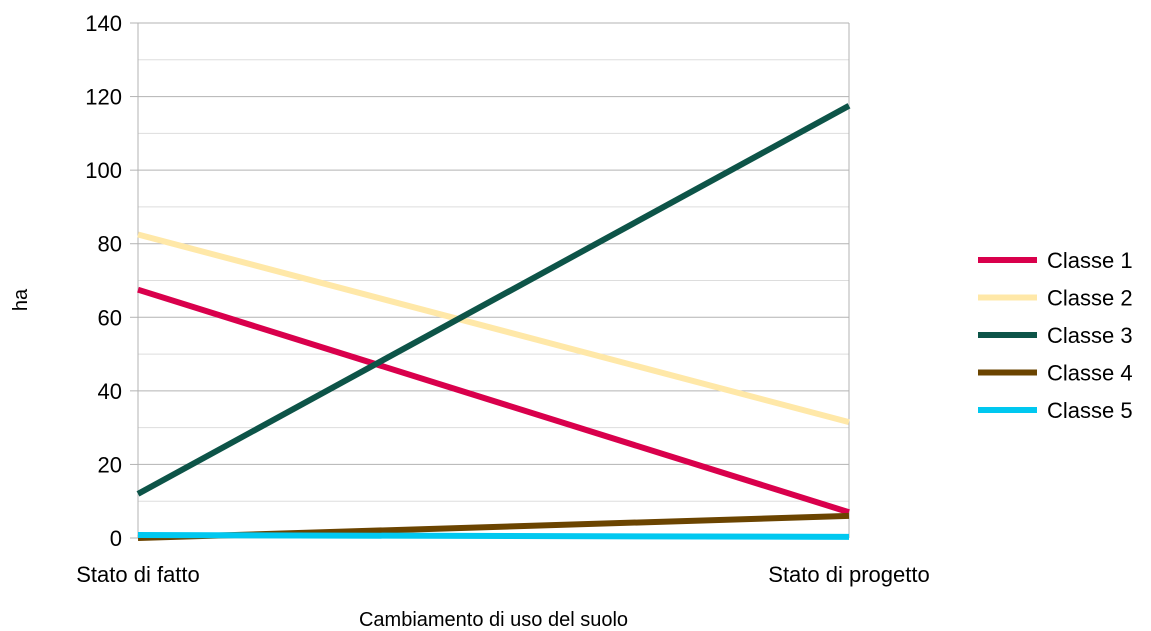 Image resolution: width=1151 pixels, height=631 pixels. What do you see at coordinates (103, 97) in the screenshot?
I see `y-tick-label: 120` at bounding box center [103, 97].